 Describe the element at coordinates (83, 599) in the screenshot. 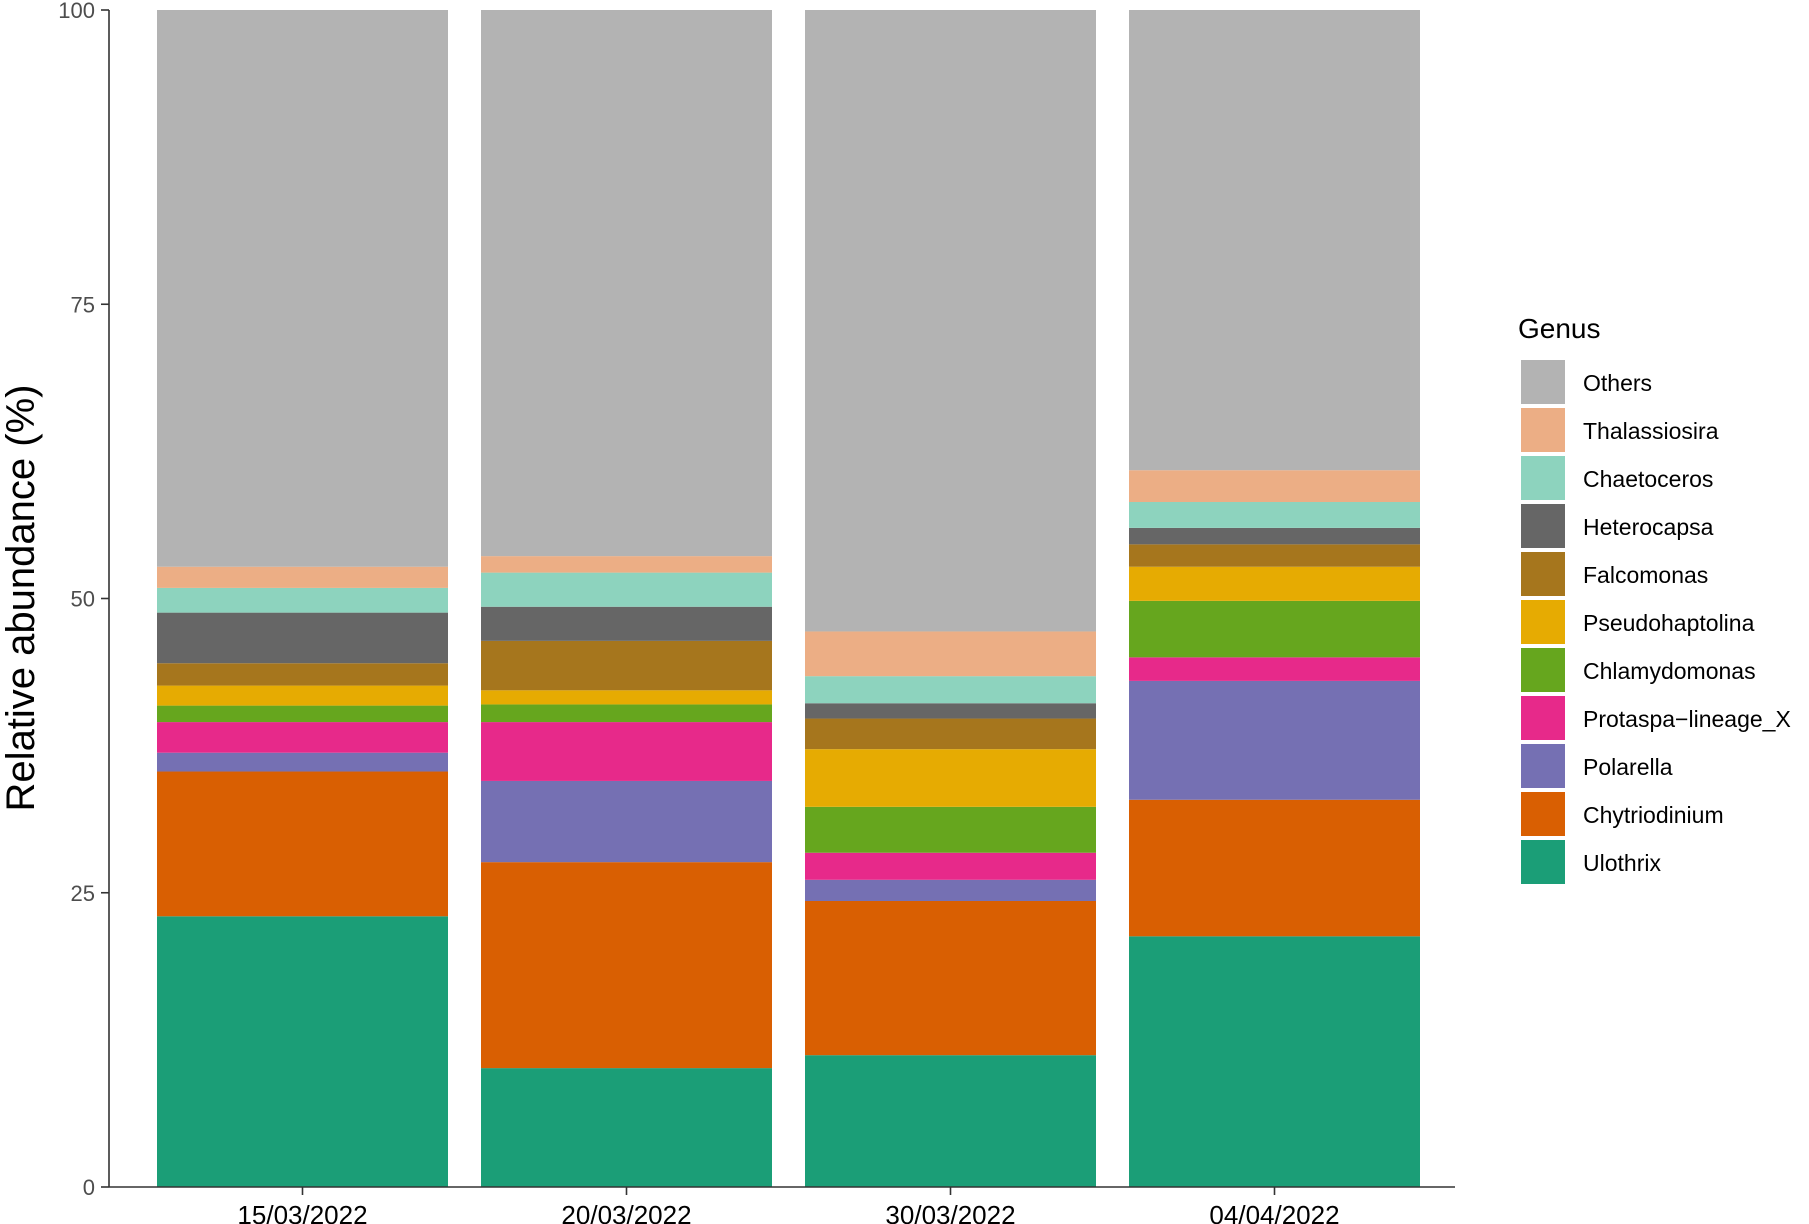

I see `y-tick-label: 50` at that location.